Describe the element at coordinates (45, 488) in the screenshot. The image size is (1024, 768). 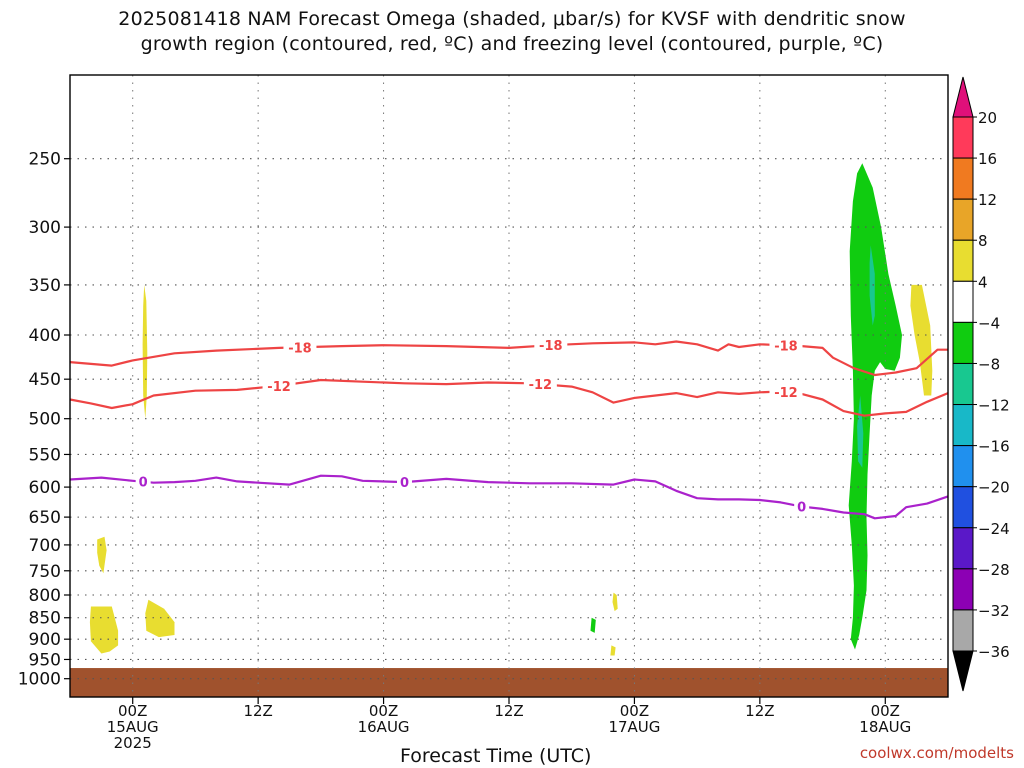
I see `y-tick-label-600: 600` at that location.